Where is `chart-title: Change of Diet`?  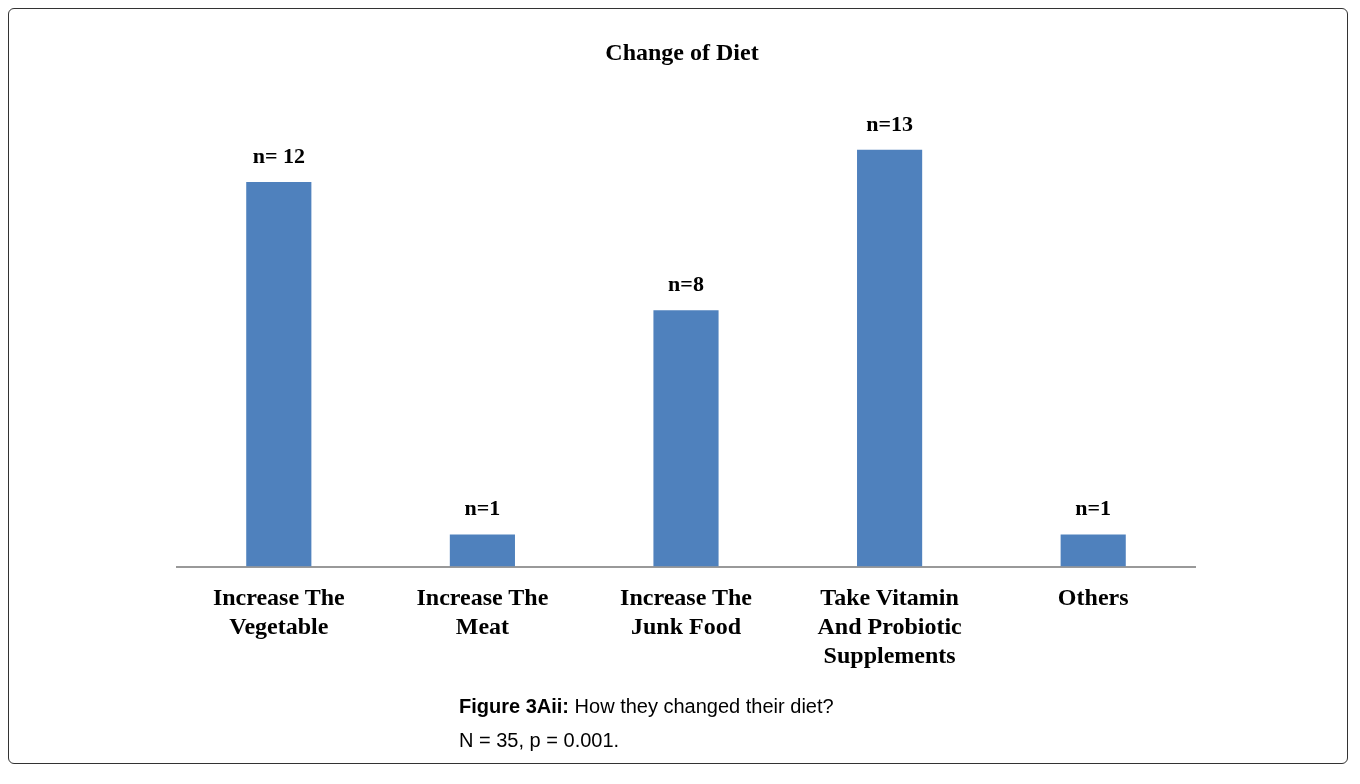 chart-title: Change of Diet is located at coordinates (682, 51).